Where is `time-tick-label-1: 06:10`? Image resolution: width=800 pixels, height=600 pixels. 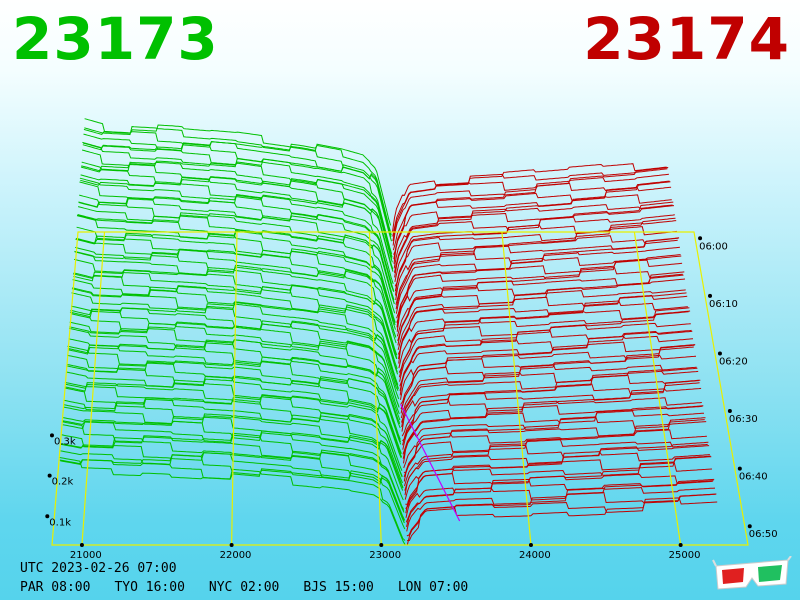
time-tick-label-1: 06:10 is located at coordinates (723, 304).